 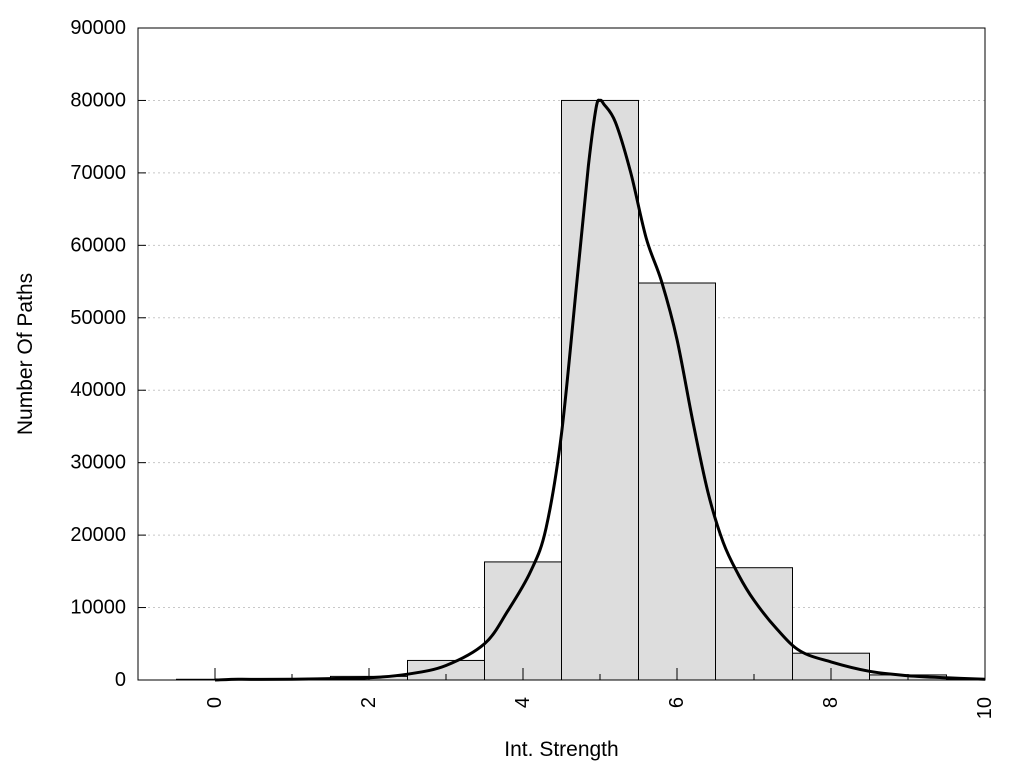 I want to click on y-tick-label: 40000, so click(x=98, y=390).